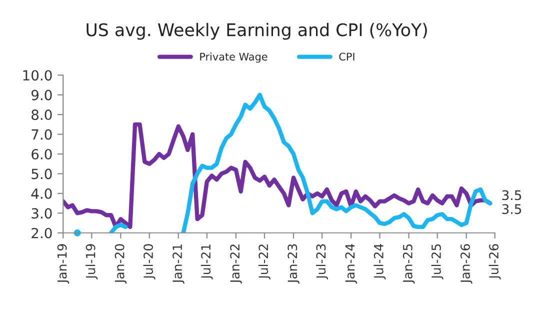 This screenshot has width=535, height=313. I want to click on x-tick-label: Jan-25, so click(408, 264).